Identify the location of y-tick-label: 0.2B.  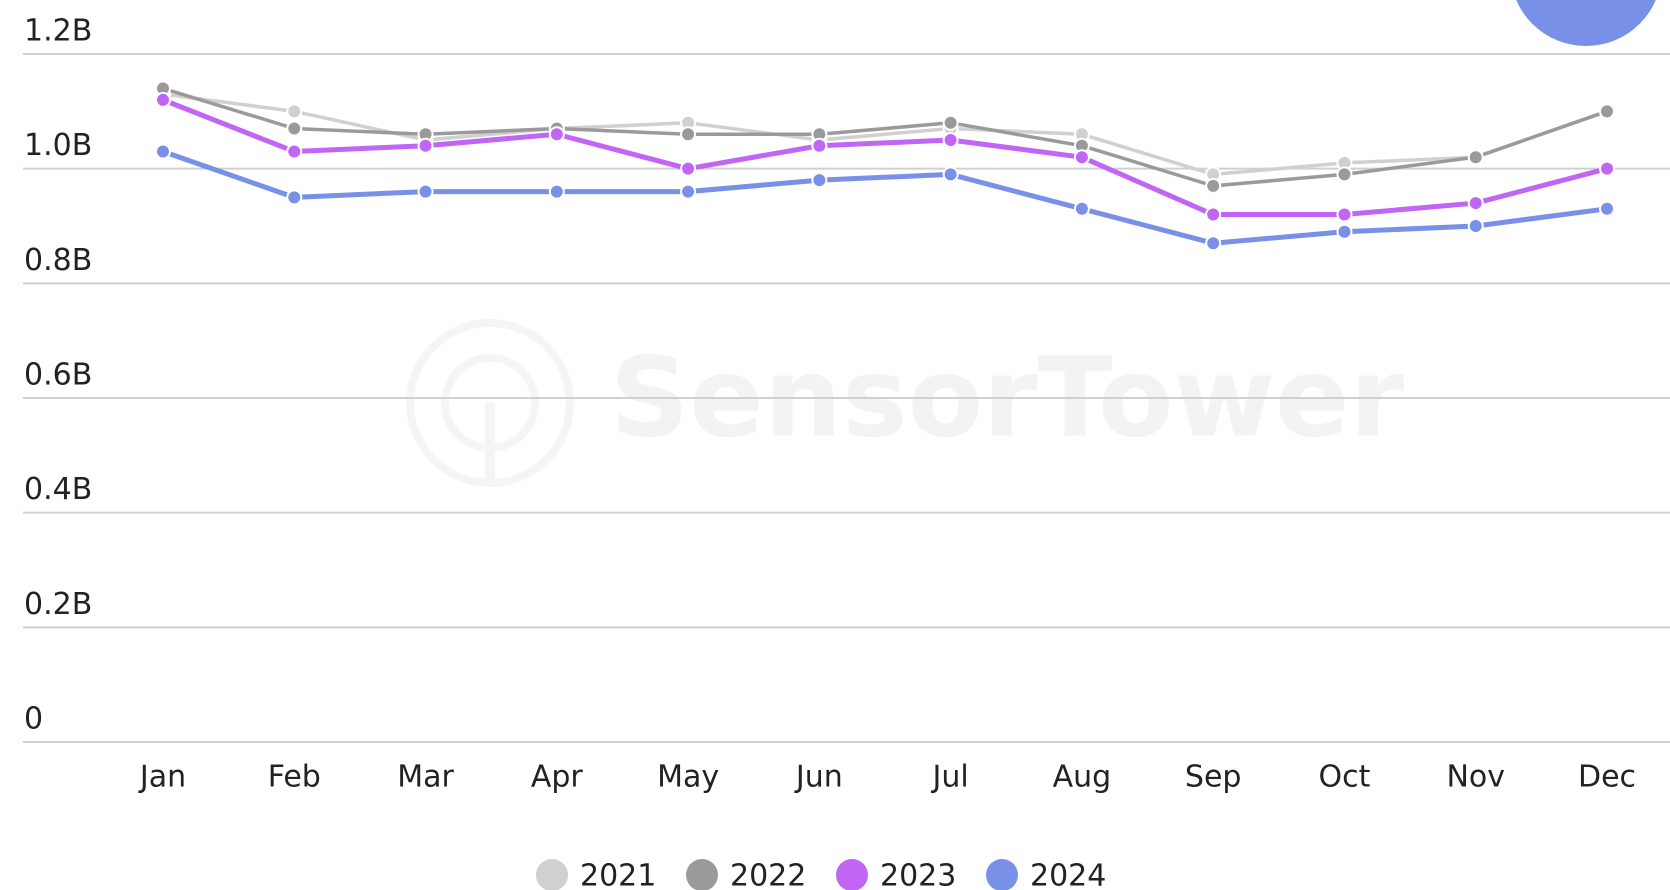
(58, 604).